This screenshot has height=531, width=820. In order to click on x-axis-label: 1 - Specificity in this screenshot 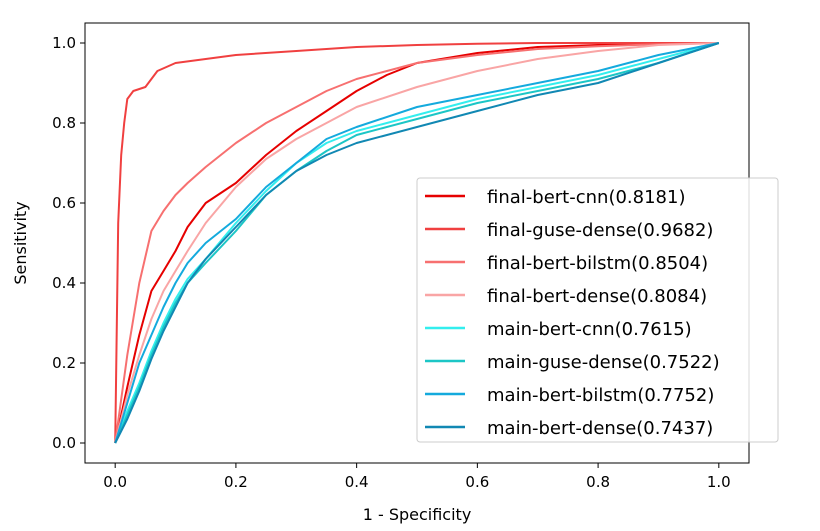, I will do `click(417, 514)`.